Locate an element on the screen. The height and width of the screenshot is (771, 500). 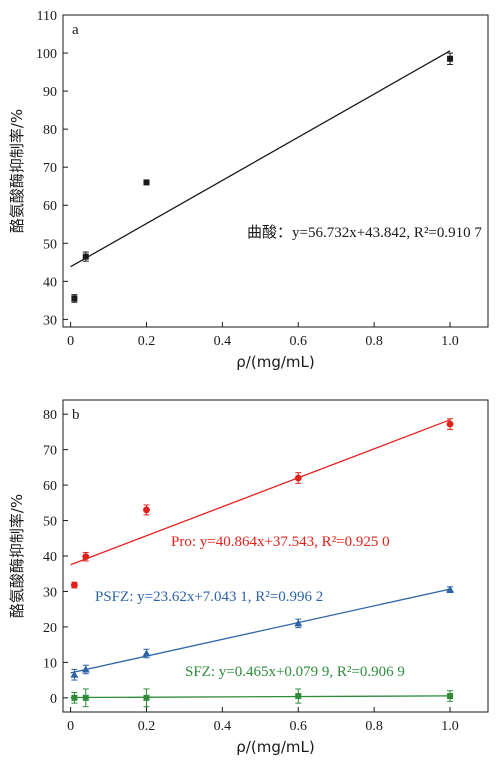
series-psfz: PSFZ: y=23.62x+7.043 1, R²=0.996 2 is located at coordinates (262, 633).